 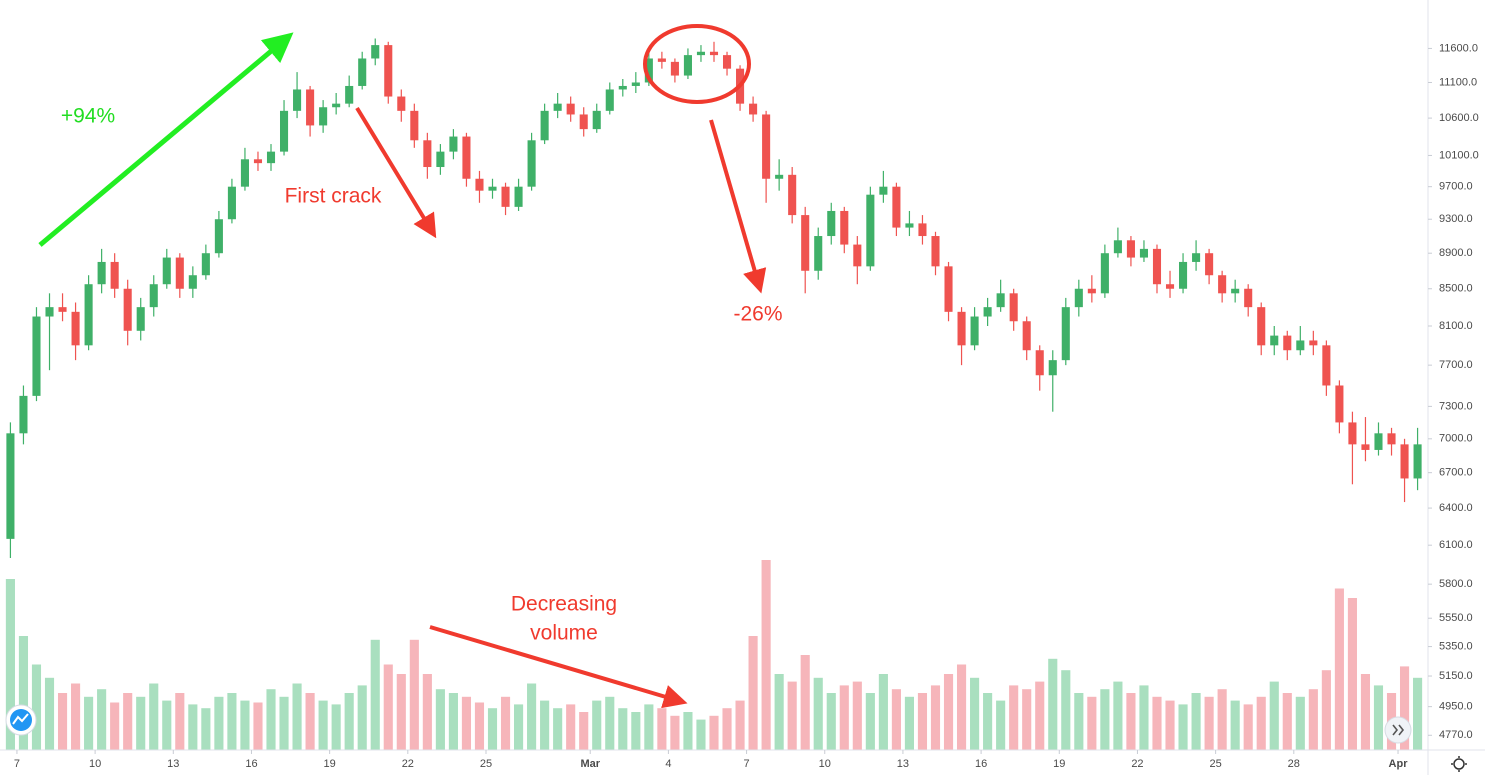 What do you see at coordinates (1456, 735) in the screenshot?
I see `y-tick-label: 4770.0` at bounding box center [1456, 735].